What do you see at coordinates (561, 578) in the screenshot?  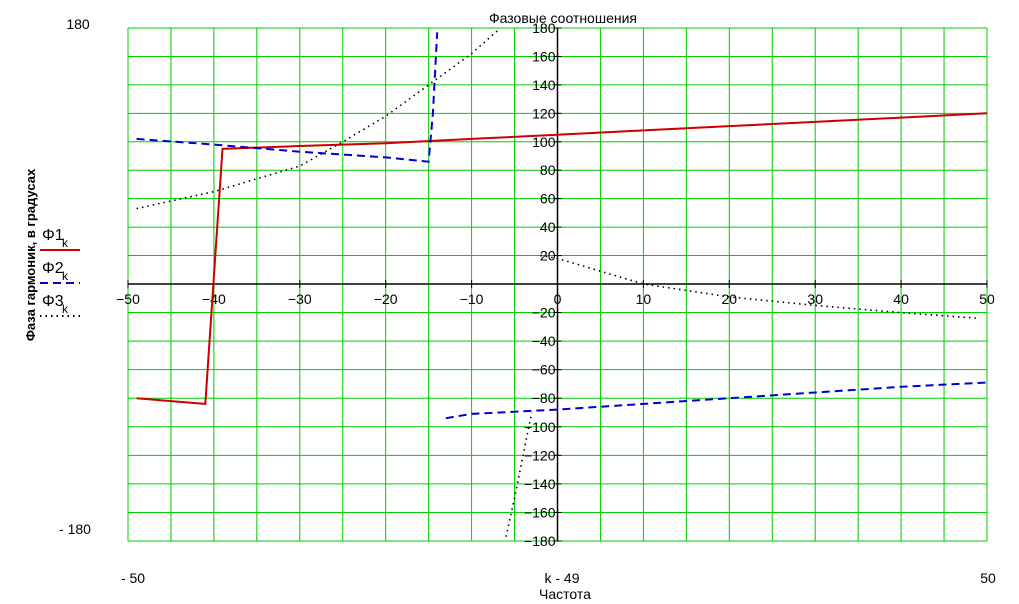 I see `x-index-label: k - 49` at bounding box center [561, 578].